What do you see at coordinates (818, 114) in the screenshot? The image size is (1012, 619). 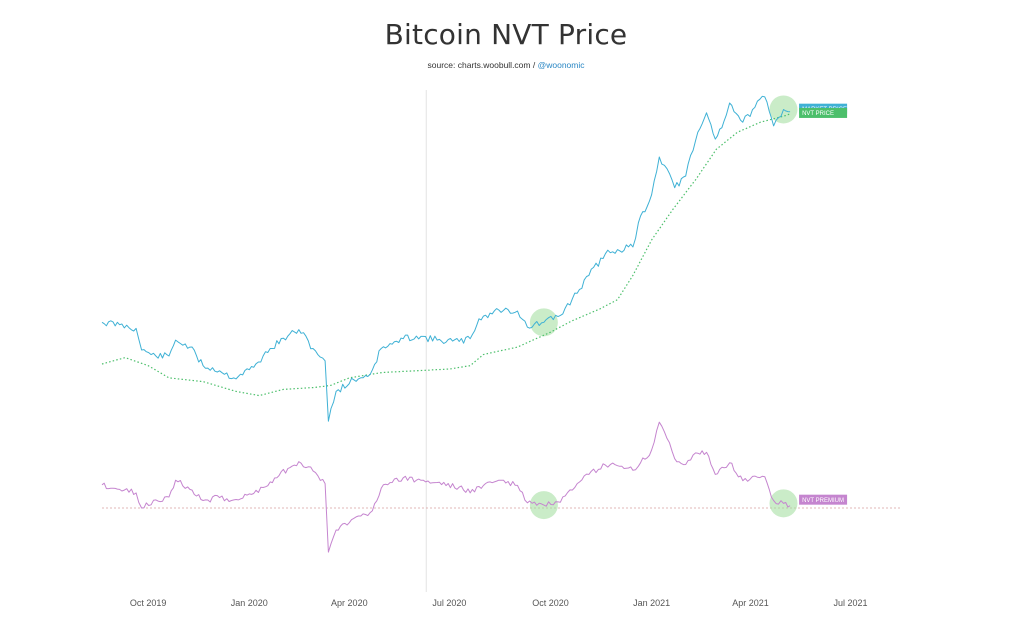 I see `legend-nvt-price-tag-label: NVT PRICE` at bounding box center [818, 114].